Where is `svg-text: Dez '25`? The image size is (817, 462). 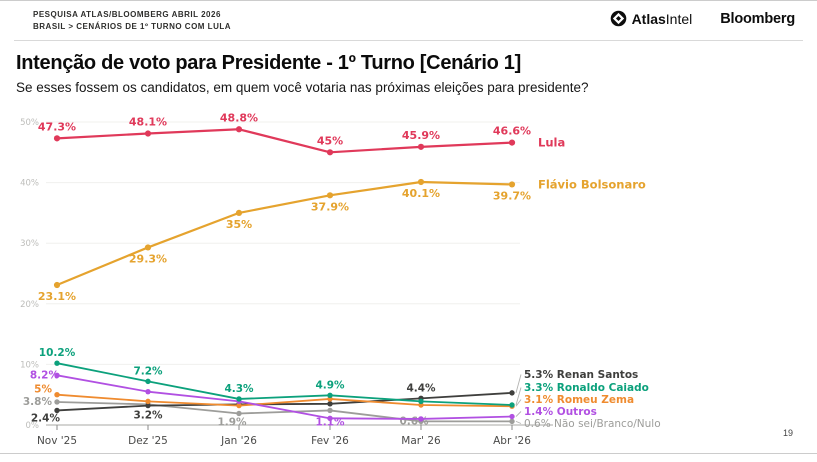
svg-text: Dez '25 is located at coordinates (148, 441).